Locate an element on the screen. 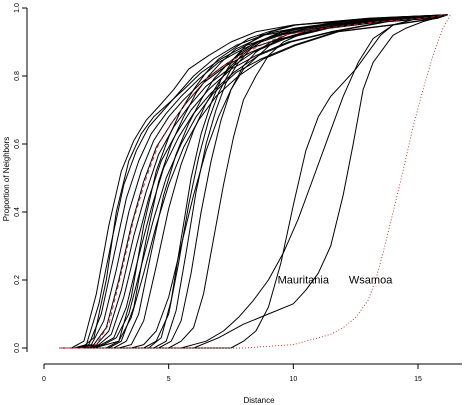 This screenshot has height=405, width=474. y-axis-label: Proportion of Neighbors is located at coordinates (6, 179).